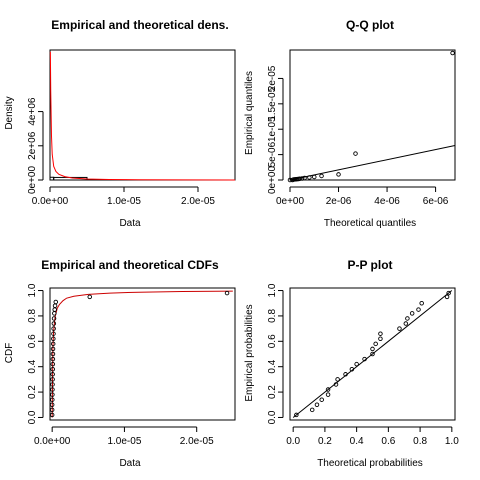 The height and width of the screenshot is (480, 480). I want to click on cdf-plot-area: 0.0e+00 1.0e-05 2.0e-05 0.0 0.2 0.4 0.6 0.8 1.0, so click(131, 365).